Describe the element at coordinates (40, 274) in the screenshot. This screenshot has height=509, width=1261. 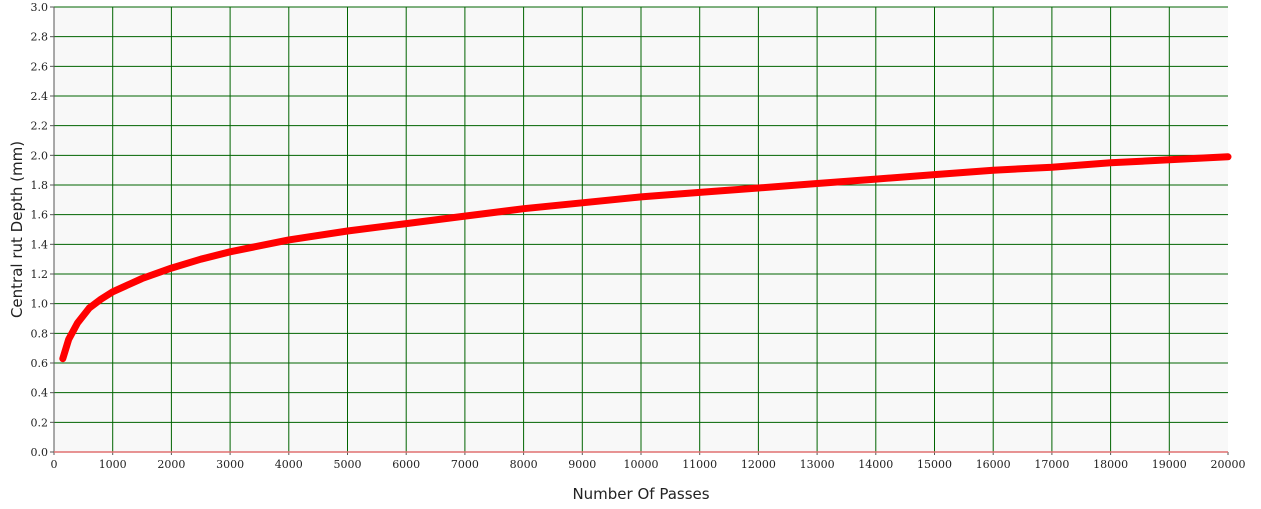
I see `y-tick-label: 1.2` at that location.